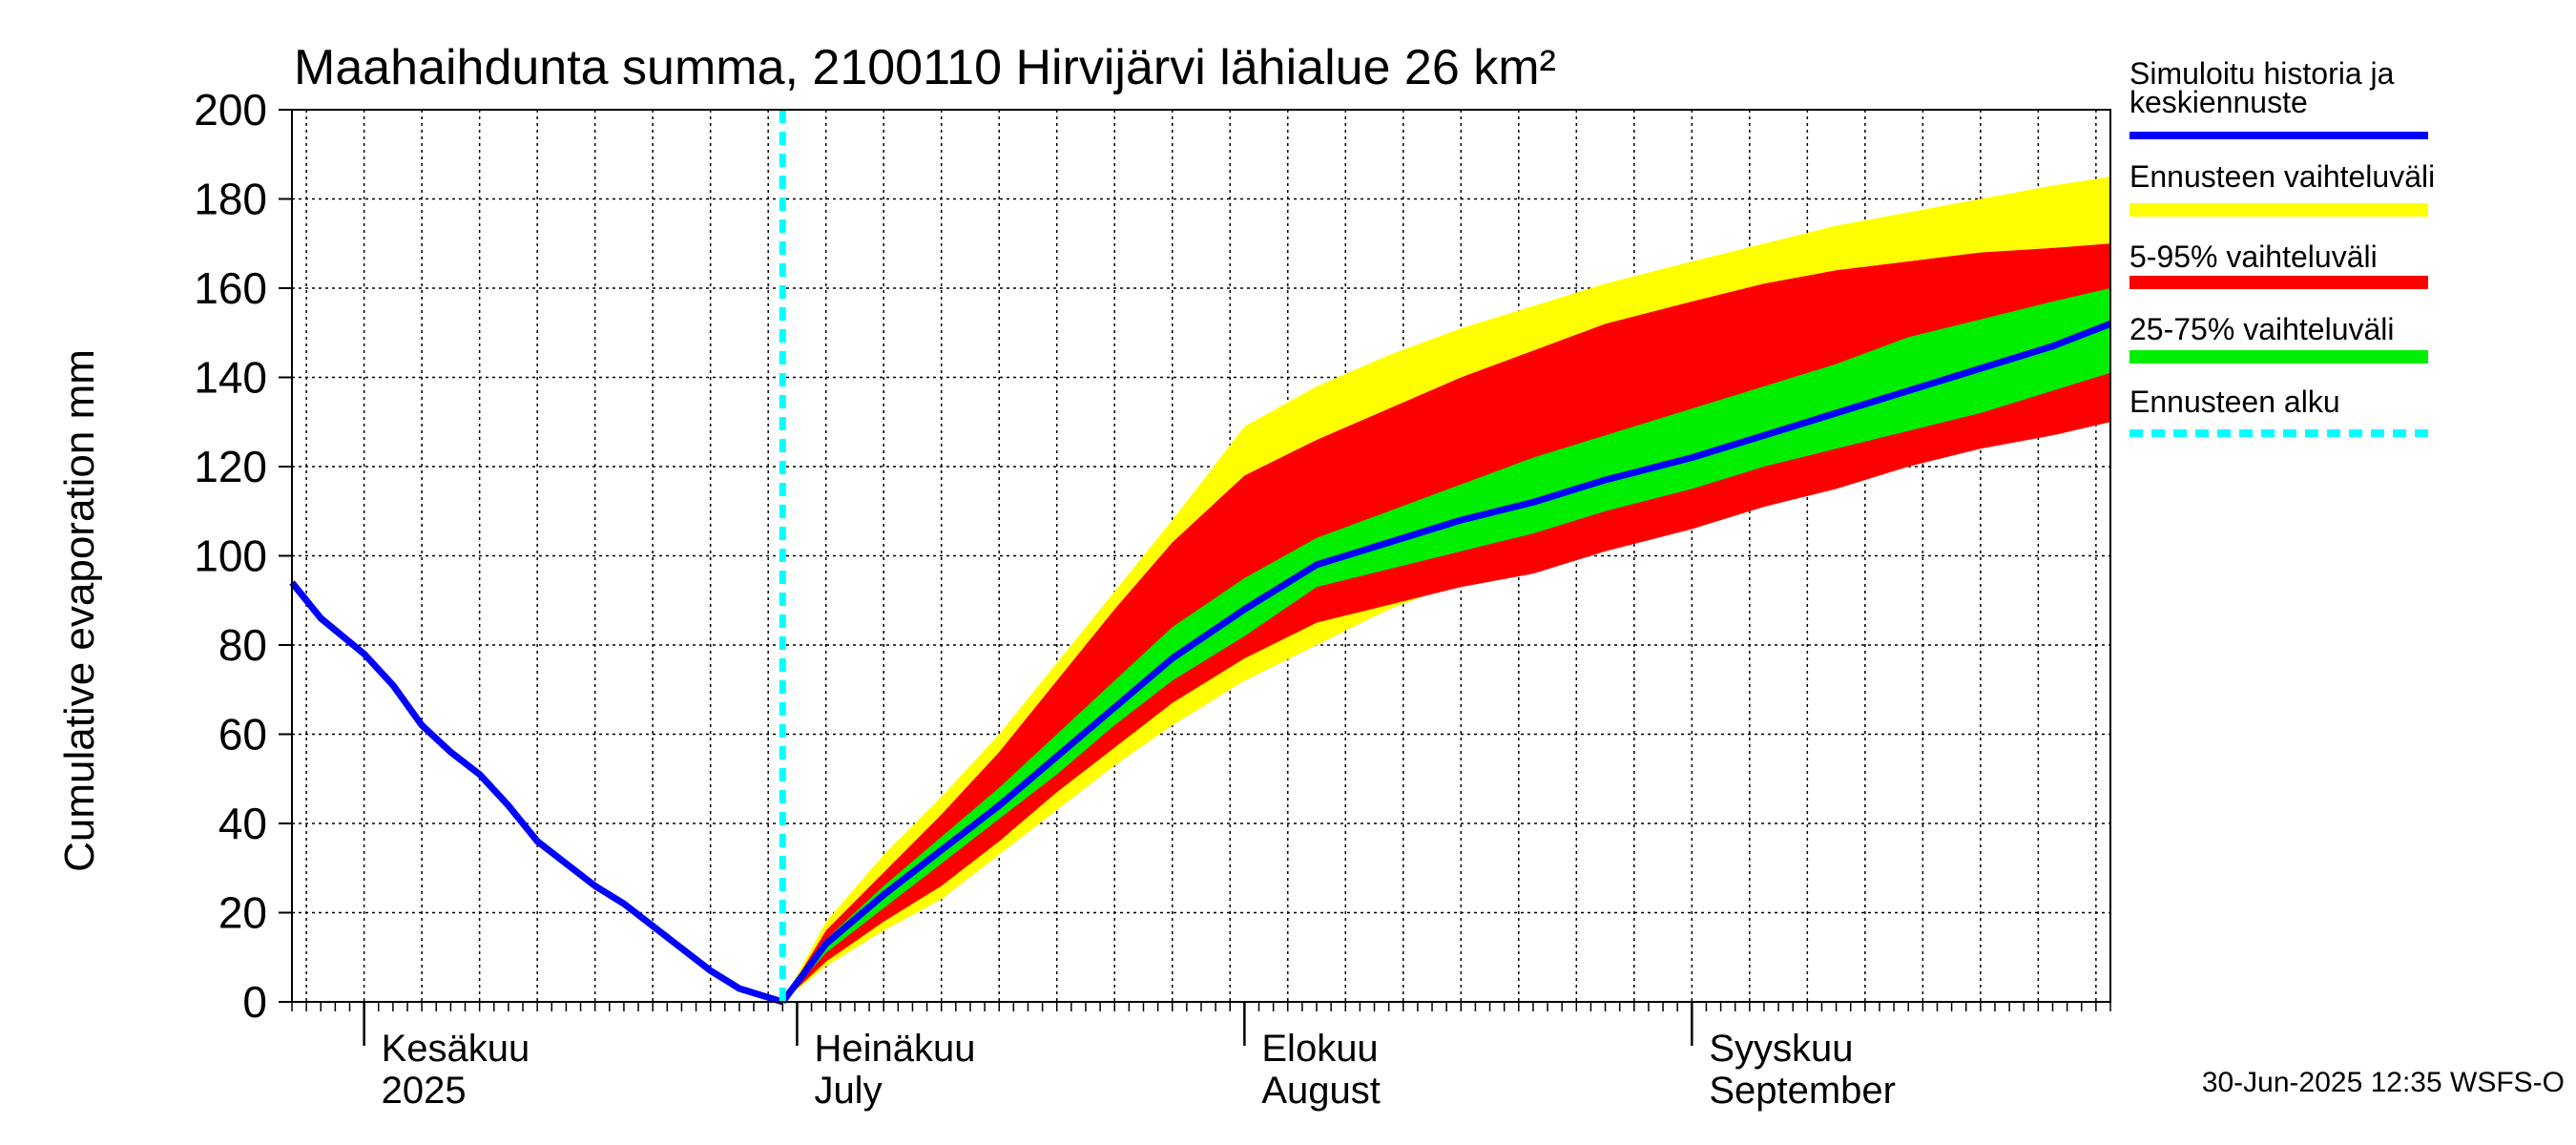 Image resolution: width=2576 pixels, height=1145 pixels. Describe the element at coordinates (2262, 73) in the screenshot. I see `legend-label: Simuloitu historia ja` at that location.